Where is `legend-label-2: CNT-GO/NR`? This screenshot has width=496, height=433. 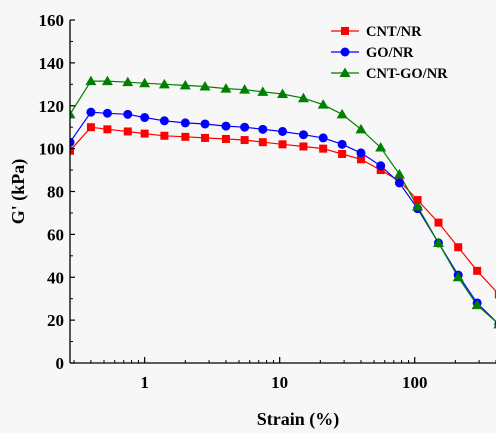
legend-label-2: CNT-GO/NR is located at coordinates (407, 74).